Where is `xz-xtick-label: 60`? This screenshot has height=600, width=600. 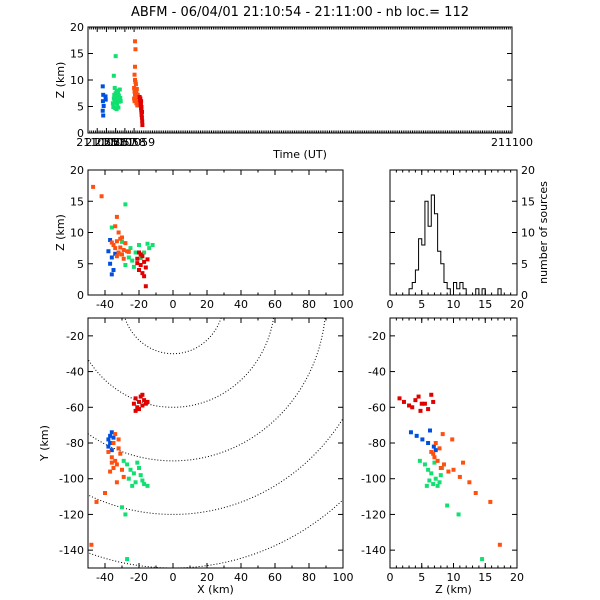 xz-xtick-label: 60 is located at coordinates (275, 304).